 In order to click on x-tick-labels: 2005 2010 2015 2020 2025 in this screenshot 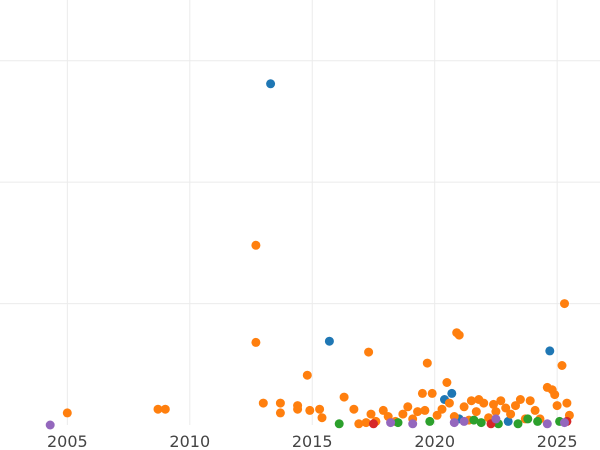, I will do `click(312, 441)`.